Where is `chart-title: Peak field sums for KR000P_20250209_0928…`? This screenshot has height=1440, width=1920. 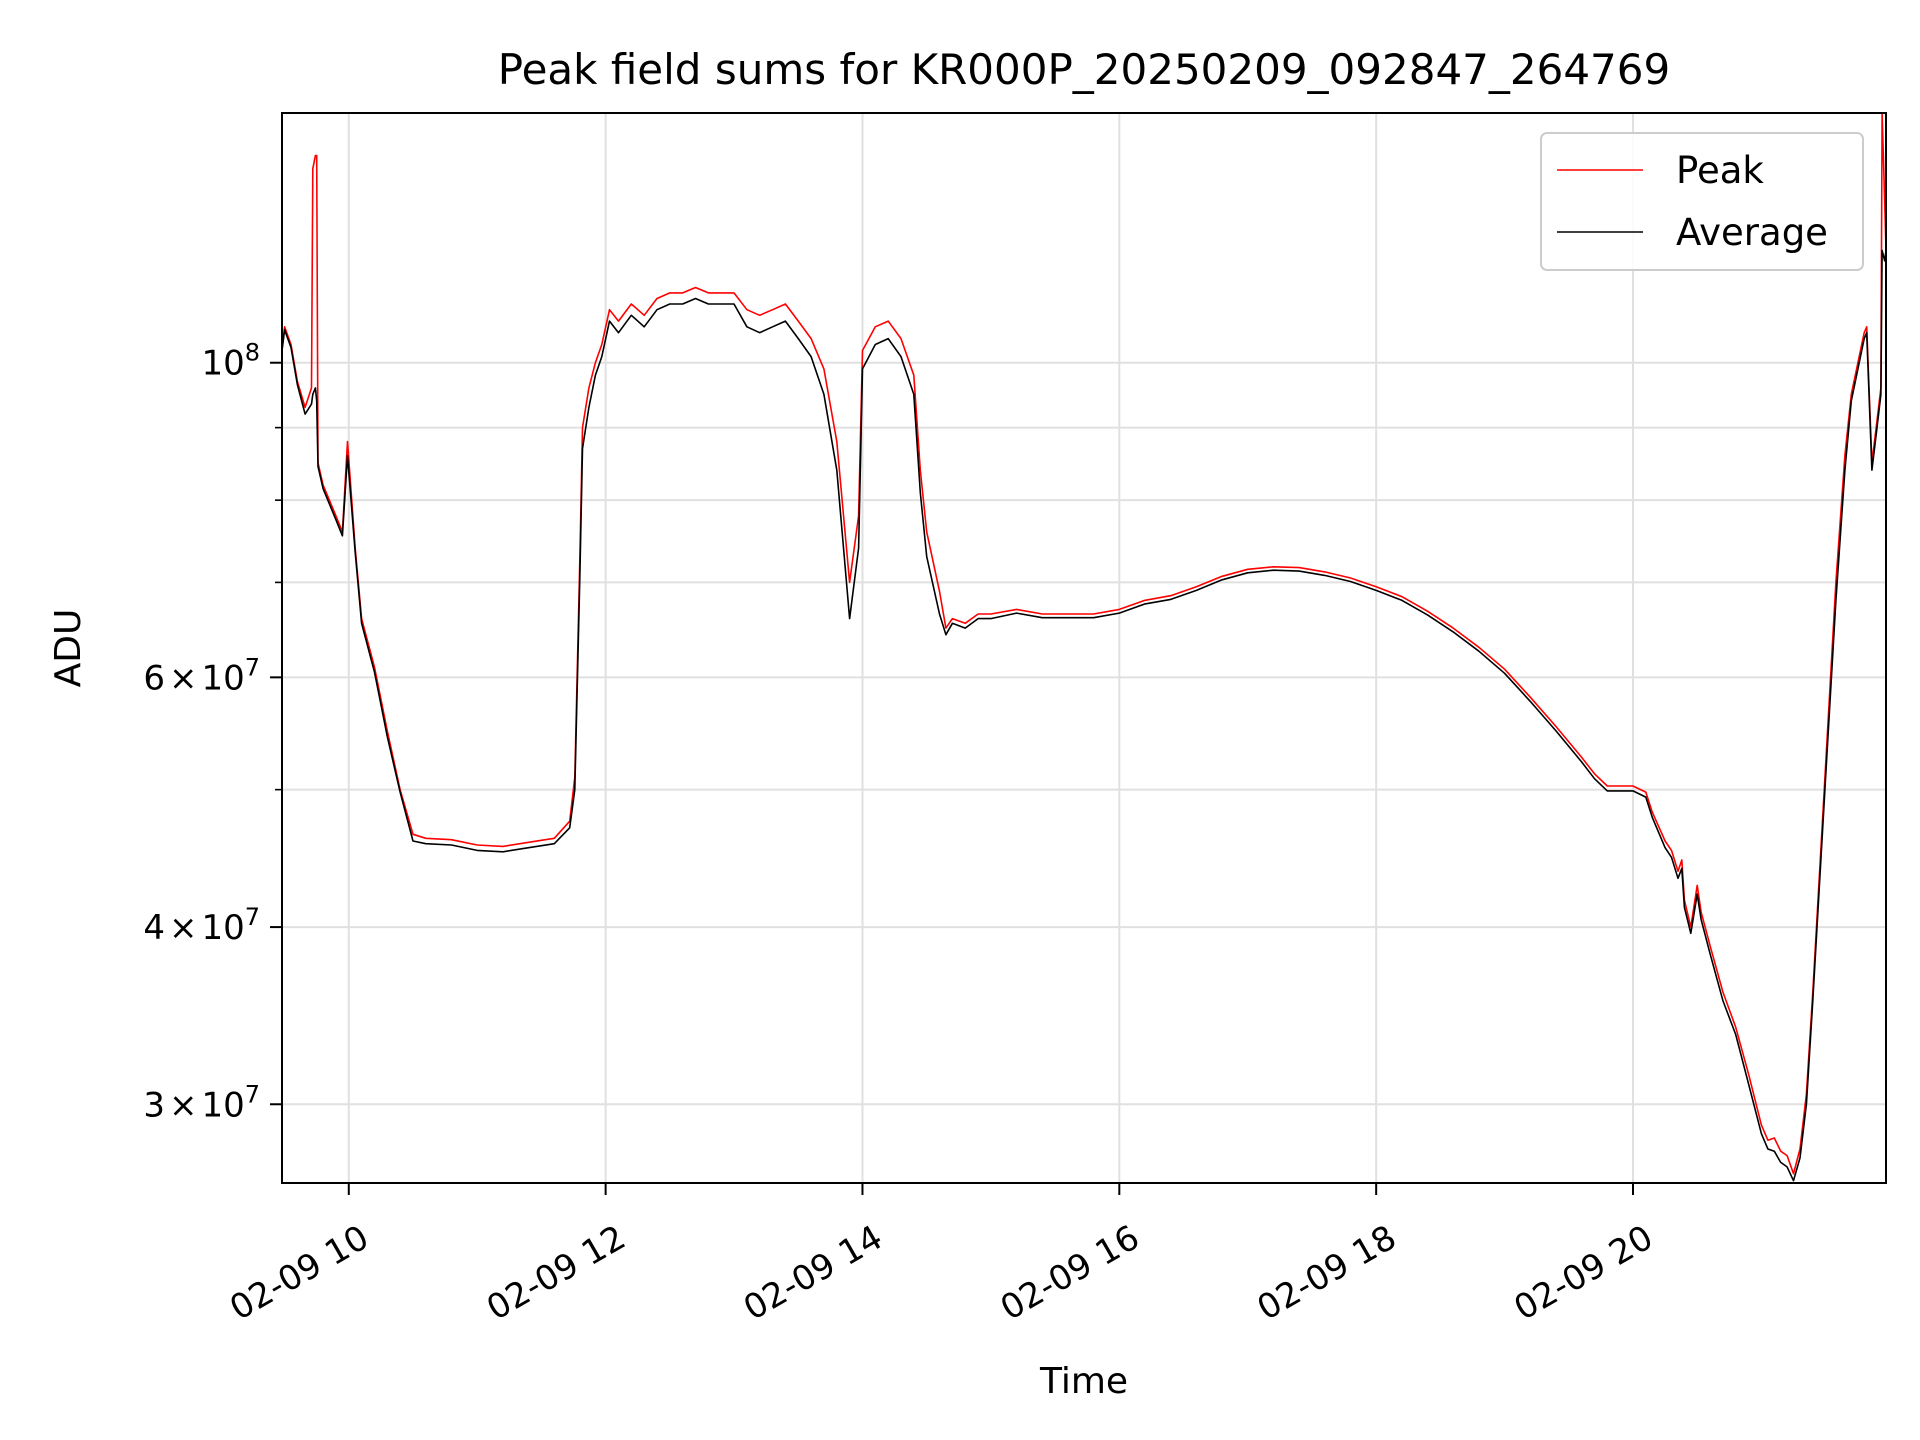 chart-title: Peak field sums for KR000P_20250209_0928… is located at coordinates (1084, 69).